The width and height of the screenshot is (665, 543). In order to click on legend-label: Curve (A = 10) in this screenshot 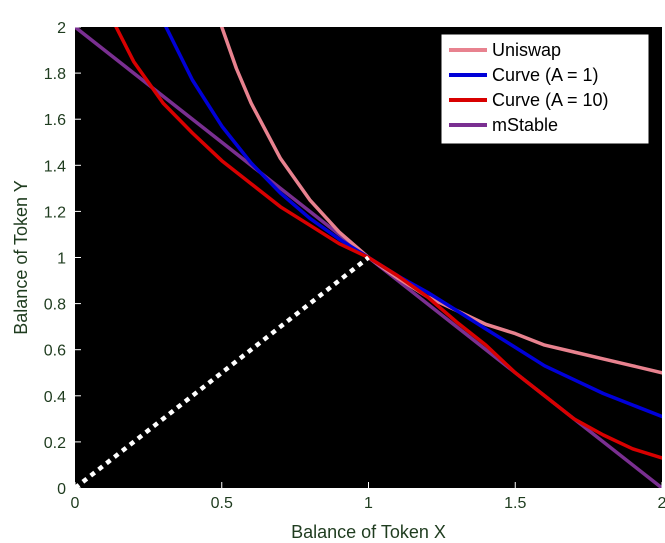, I will do `click(550, 100)`.